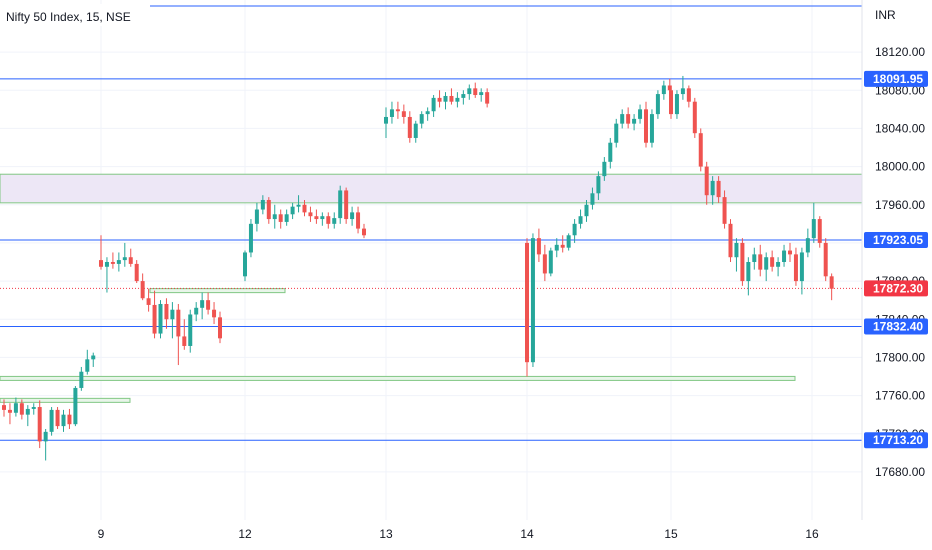  What do you see at coordinates (68, 17) in the screenshot?
I see `chart-title: Nifty 50 Index, 15, NSE` at bounding box center [68, 17].